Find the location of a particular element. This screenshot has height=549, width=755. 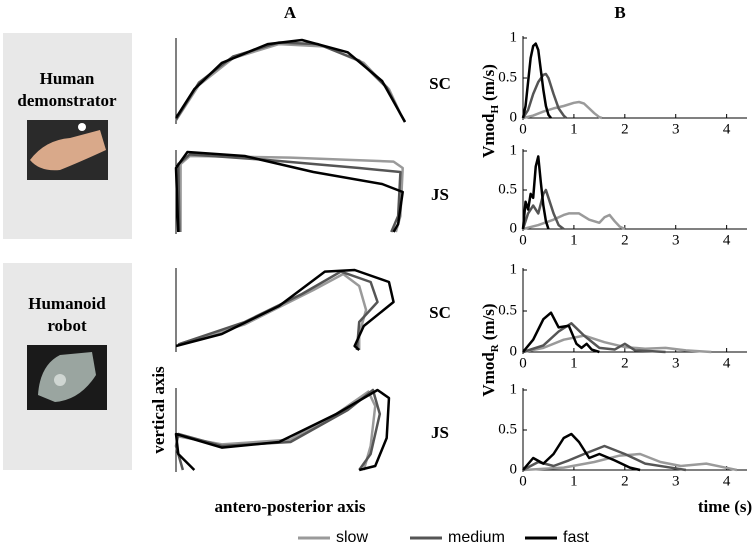

column-label: B is located at coordinates (619, 12).